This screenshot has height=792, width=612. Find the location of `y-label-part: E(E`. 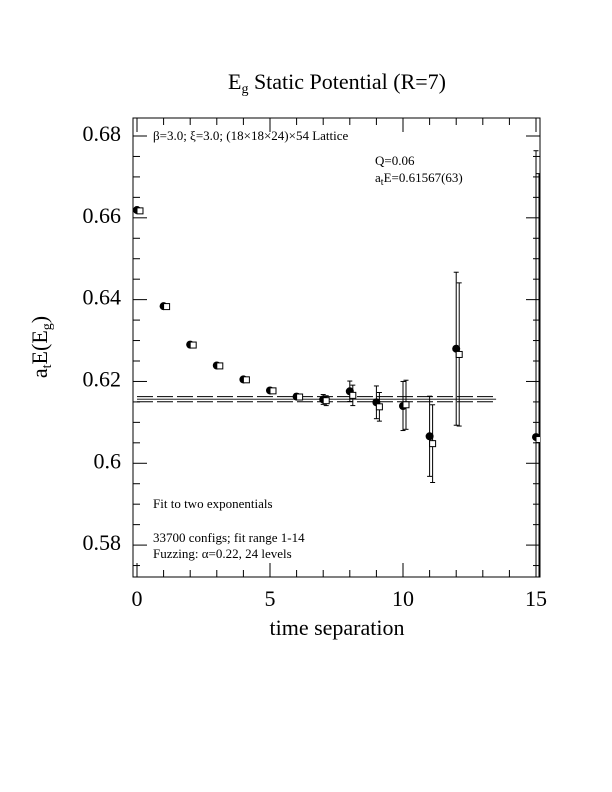

y-label-part: E(E is located at coordinates (39, 347).